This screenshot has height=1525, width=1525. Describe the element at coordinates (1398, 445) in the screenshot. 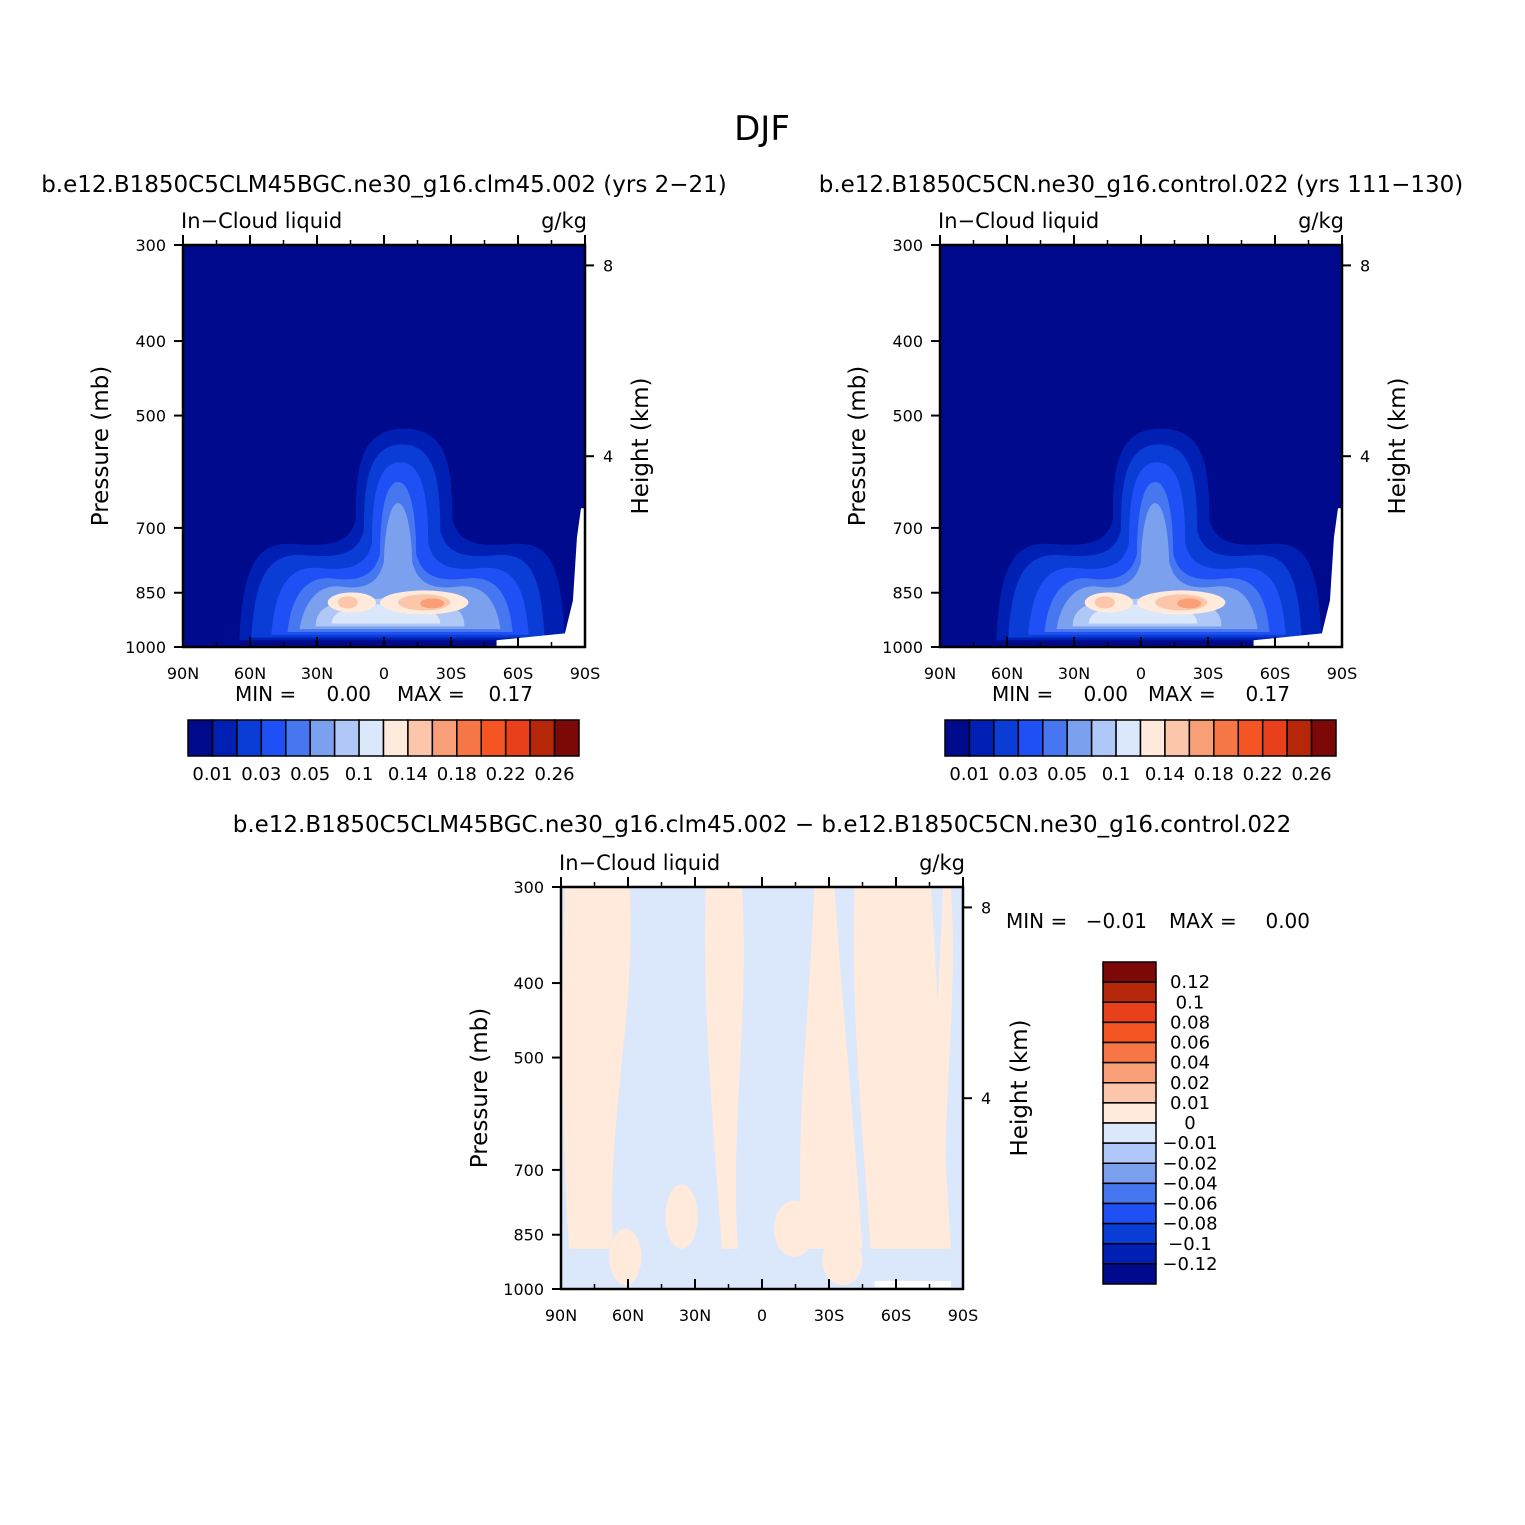

I see `y-axis-right-label: Height (km)` at that location.